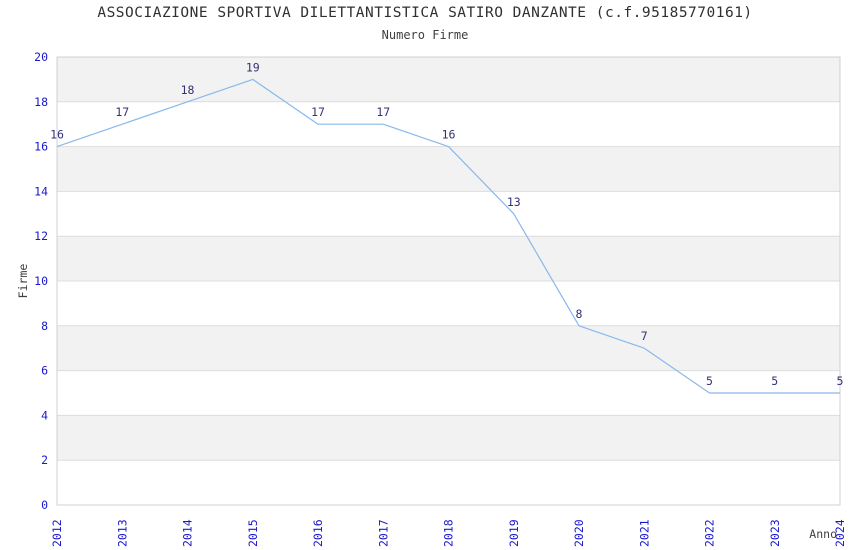  What do you see at coordinates (44, 505) in the screenshot?
I see `y-tick-label: 0` at bounding box center [44, 505].